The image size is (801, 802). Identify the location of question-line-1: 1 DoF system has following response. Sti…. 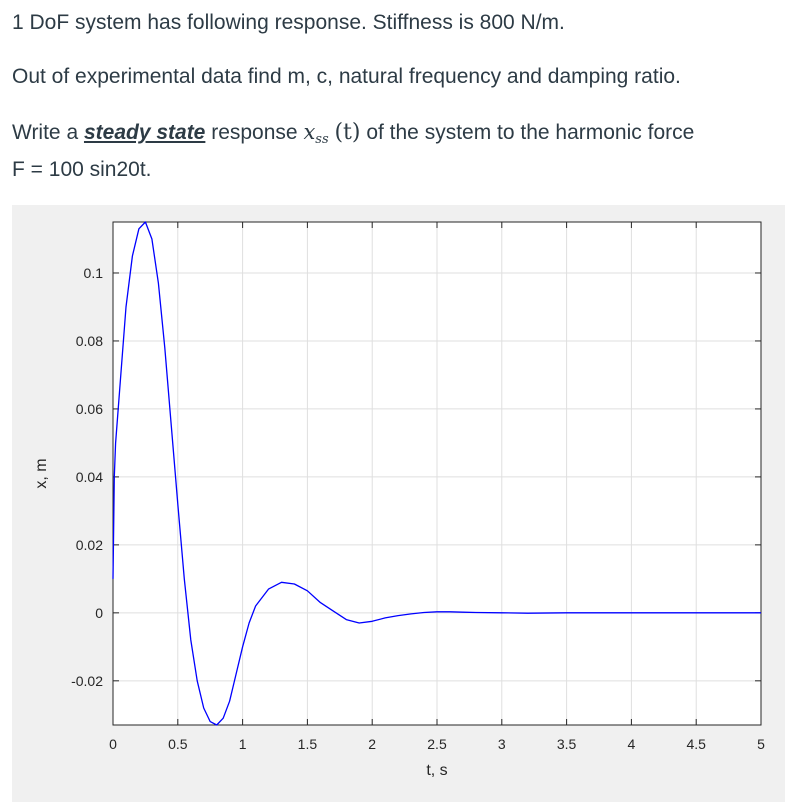
(288, 22).